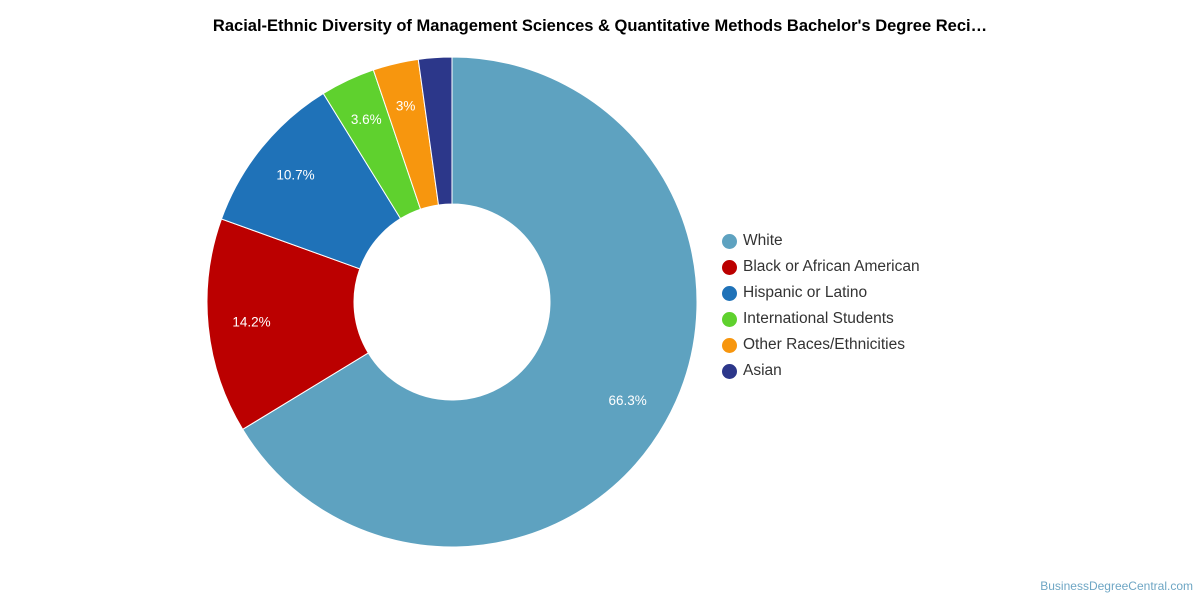 This screenshot has width=1200, height=600. I want to click on legend-label: White, so click(763, 240).